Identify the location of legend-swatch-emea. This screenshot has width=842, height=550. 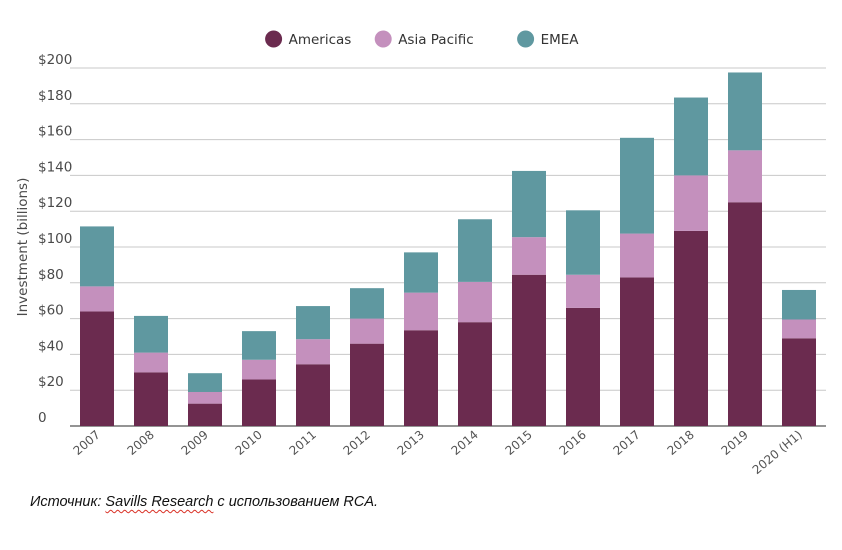
(526, 39).